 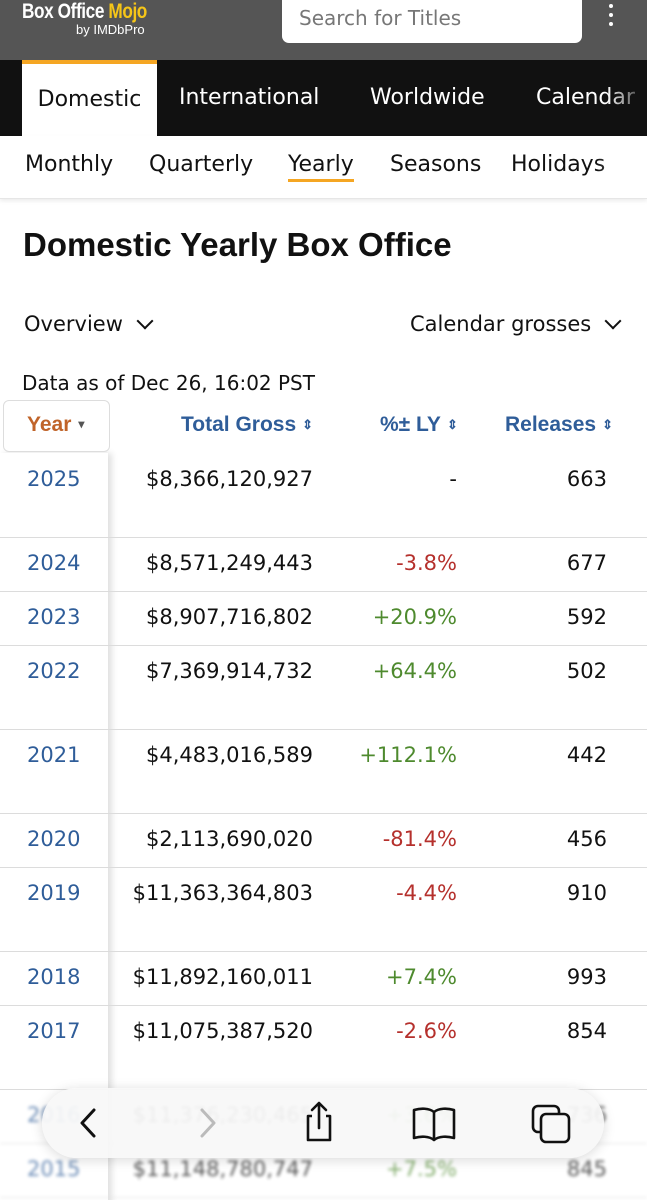 What do you see at coordinates (54, 839) in the screenshot?
I see `year-link: 2020` at bounding box center [54, 839].